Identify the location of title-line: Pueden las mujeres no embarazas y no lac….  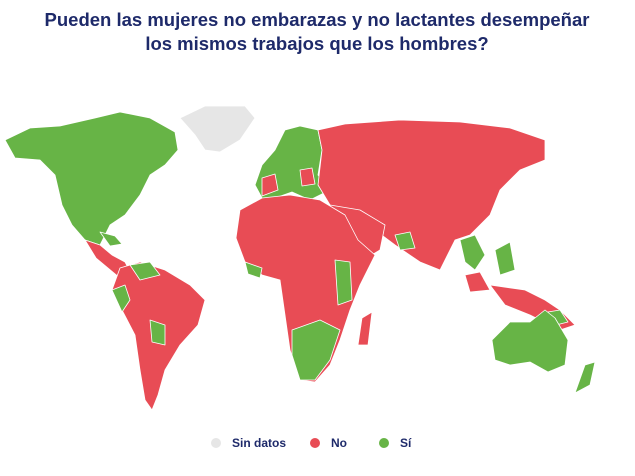
(317, 19).